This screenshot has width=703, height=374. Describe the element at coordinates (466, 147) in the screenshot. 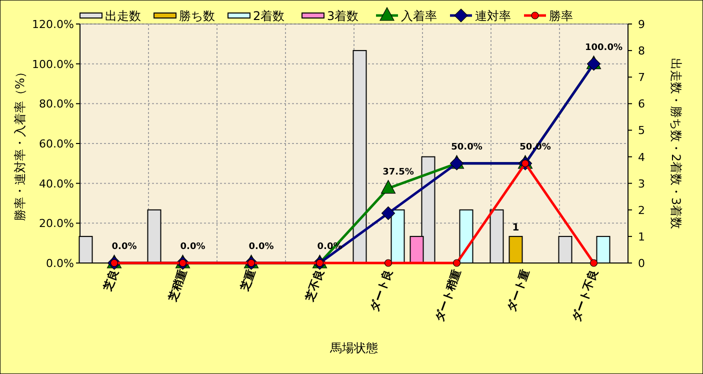

I see `data-label: 50.0%` at that location.